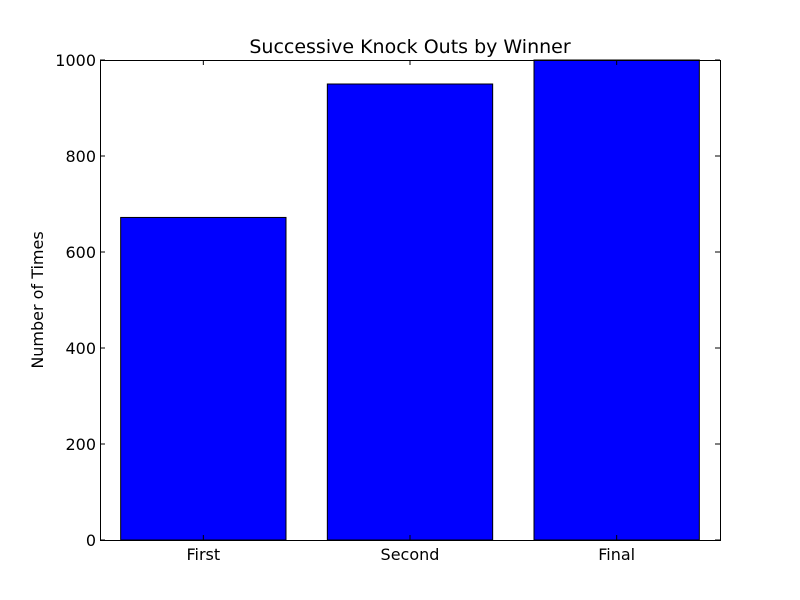 Image resolution: width=800 pixels, height=600 pixels. Describe the element at coordinates (203, 378) in the screenshot. I see `bar-first` at that location.